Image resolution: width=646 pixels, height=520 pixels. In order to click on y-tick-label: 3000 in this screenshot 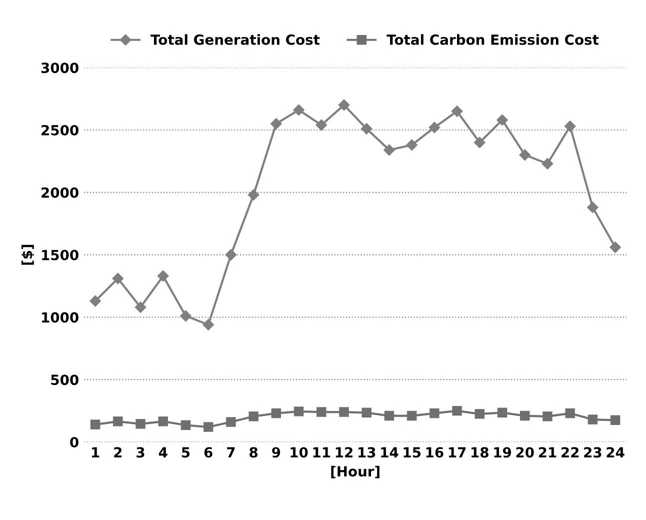, I will do `click(59, 68)`.